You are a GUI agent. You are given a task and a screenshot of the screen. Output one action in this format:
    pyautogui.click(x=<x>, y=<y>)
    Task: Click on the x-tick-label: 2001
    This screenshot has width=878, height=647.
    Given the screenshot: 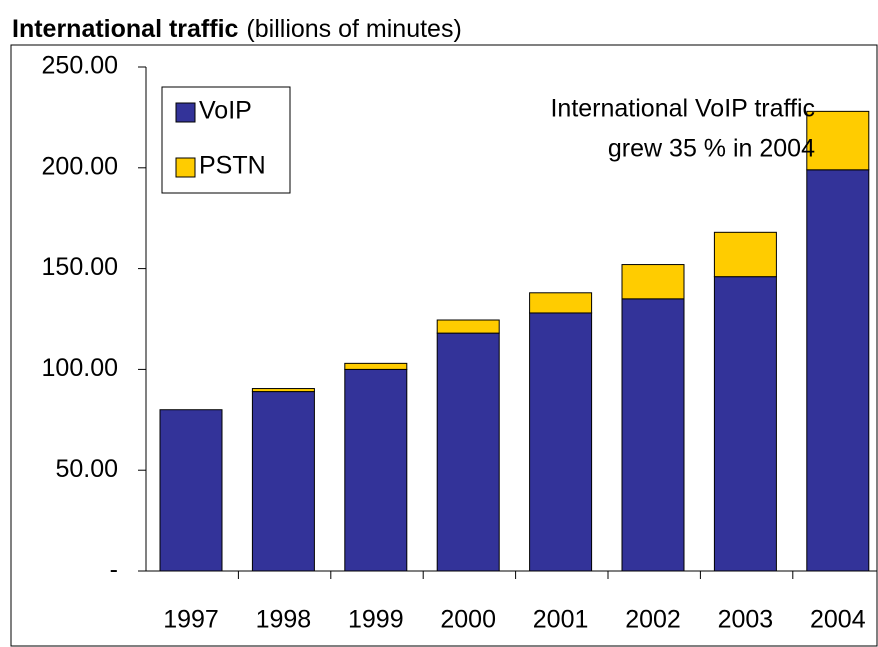 What is the action you would take?
    pyautogui.click(x=561, y=620)
    